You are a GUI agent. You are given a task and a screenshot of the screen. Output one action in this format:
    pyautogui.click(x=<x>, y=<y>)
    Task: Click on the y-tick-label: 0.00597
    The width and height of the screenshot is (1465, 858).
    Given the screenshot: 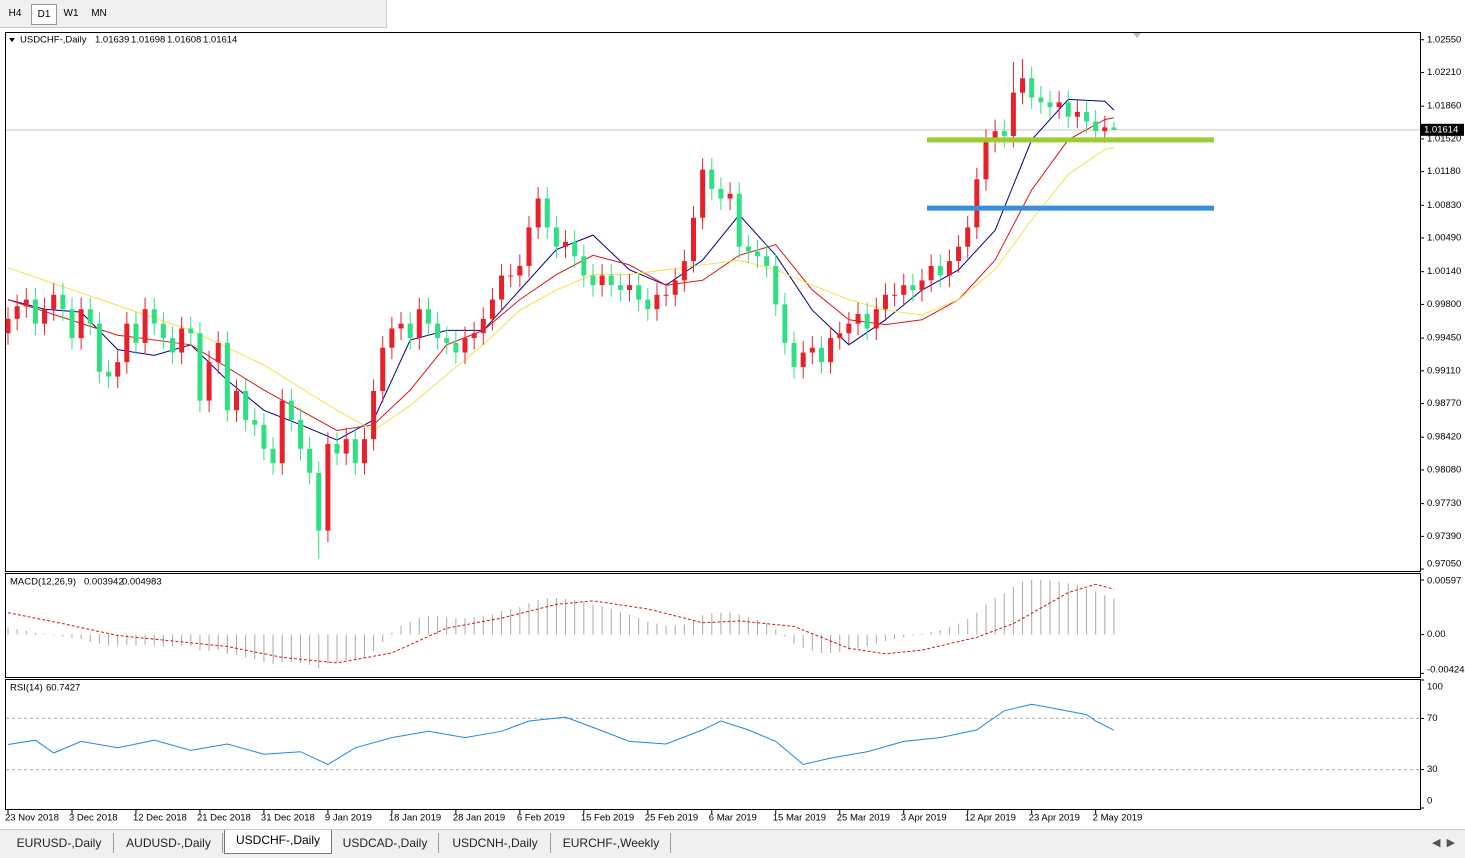 What is the action you would take?
    pyautogui.click(x=1444, y=581)
    